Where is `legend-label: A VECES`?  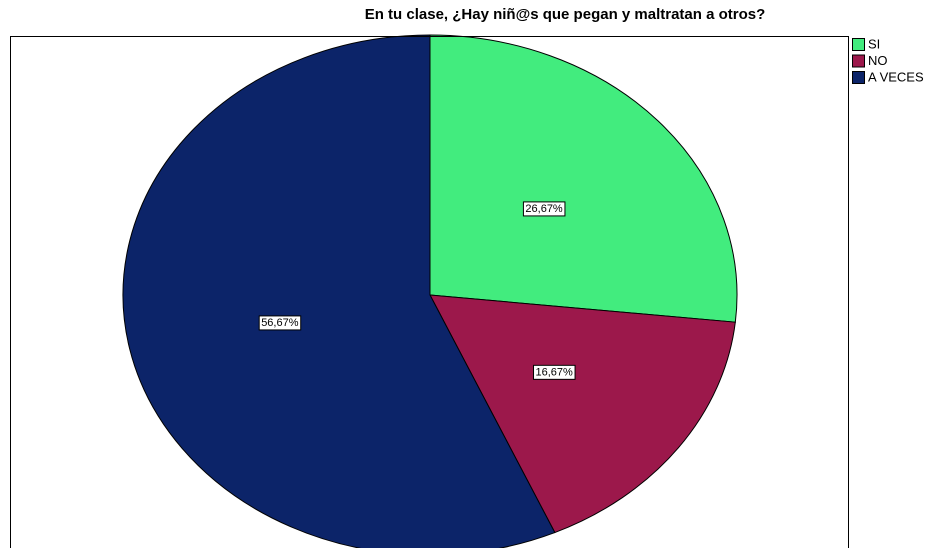
legend-label: A VECES is located at coordinates (896, 76).